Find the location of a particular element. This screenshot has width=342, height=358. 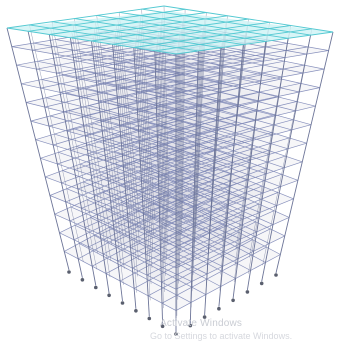

activate-windows-watermark: Activate Windows is located at coordinates (201, 323).